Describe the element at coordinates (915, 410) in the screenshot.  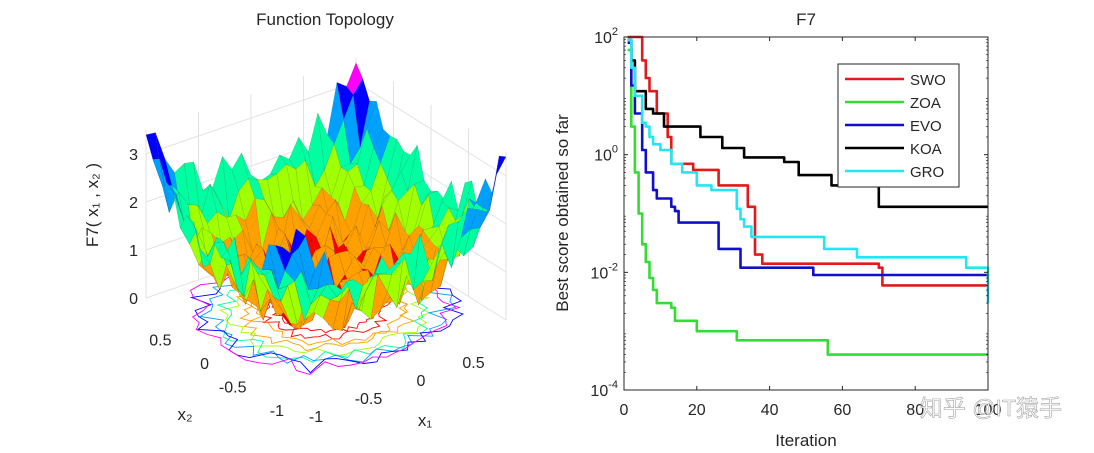
I see `x-tick-label: 80` at that location.